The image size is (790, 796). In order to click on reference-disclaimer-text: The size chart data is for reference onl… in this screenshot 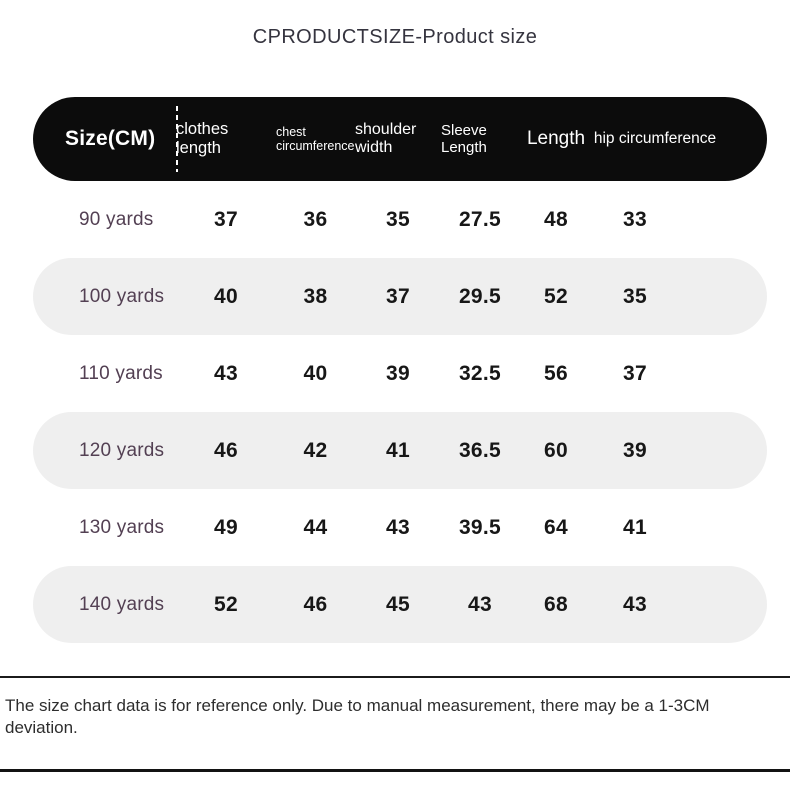, I will do `click(357, 716)`.